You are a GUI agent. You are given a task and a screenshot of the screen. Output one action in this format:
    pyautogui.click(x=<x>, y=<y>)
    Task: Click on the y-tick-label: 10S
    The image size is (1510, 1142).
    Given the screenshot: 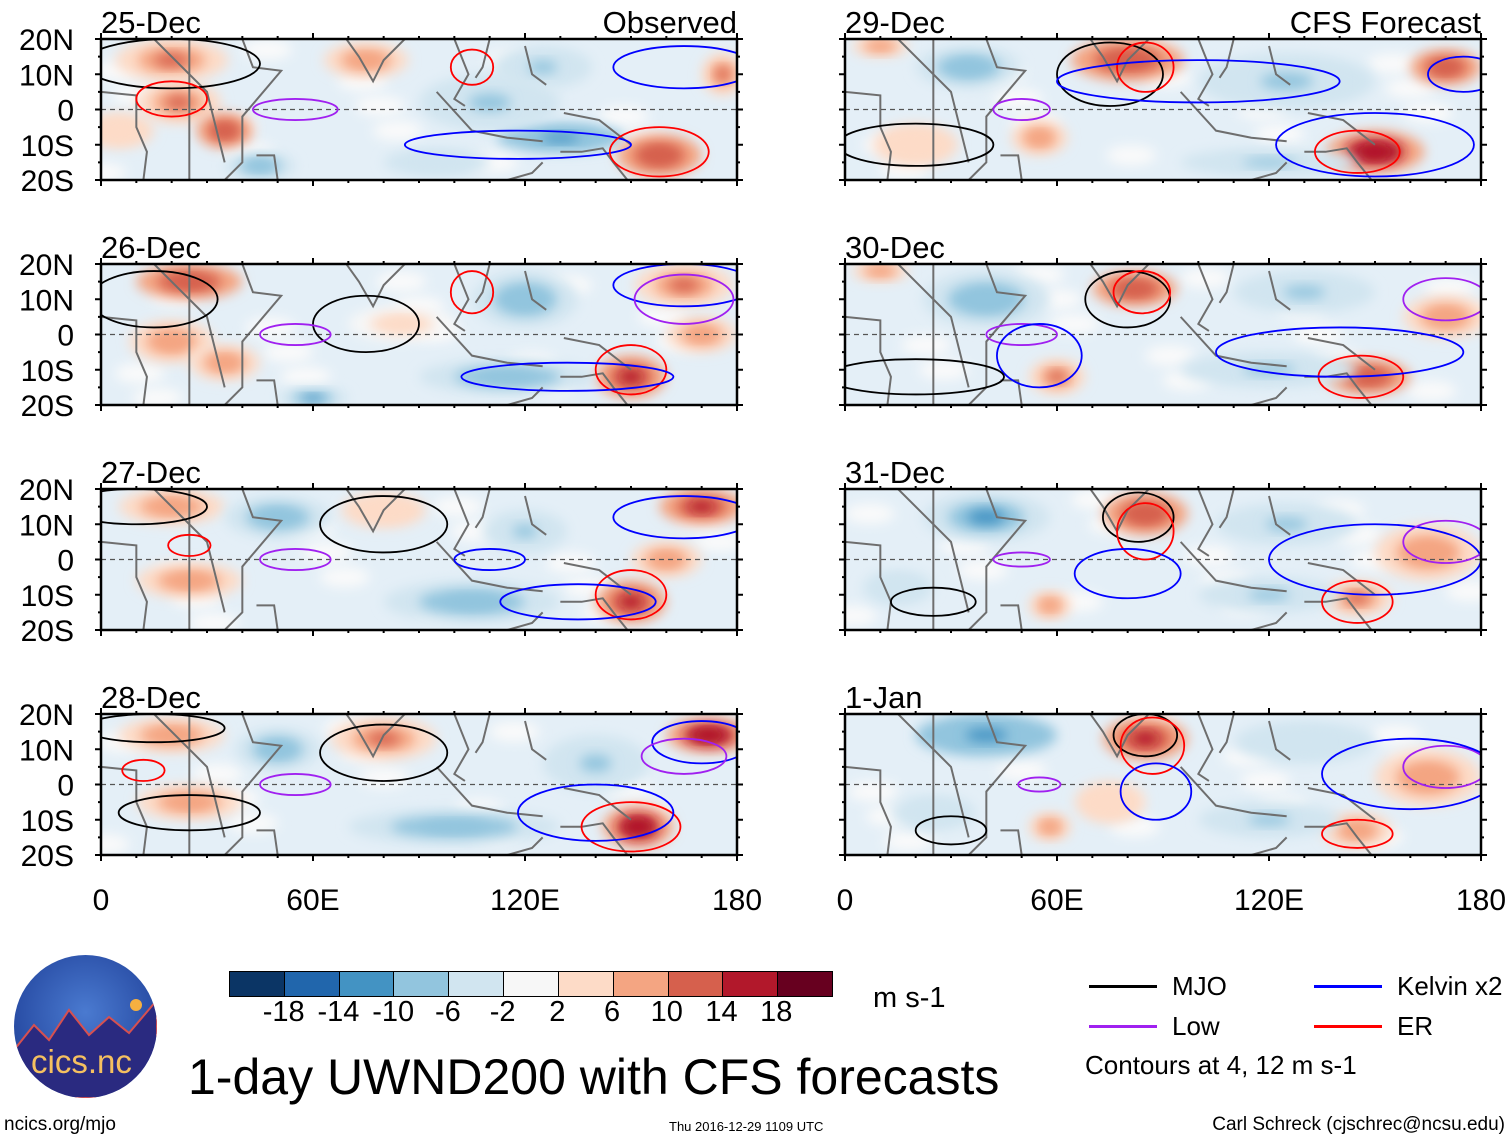 What is the action you would take?
    pyautogui.click(x=47, y=821)
    